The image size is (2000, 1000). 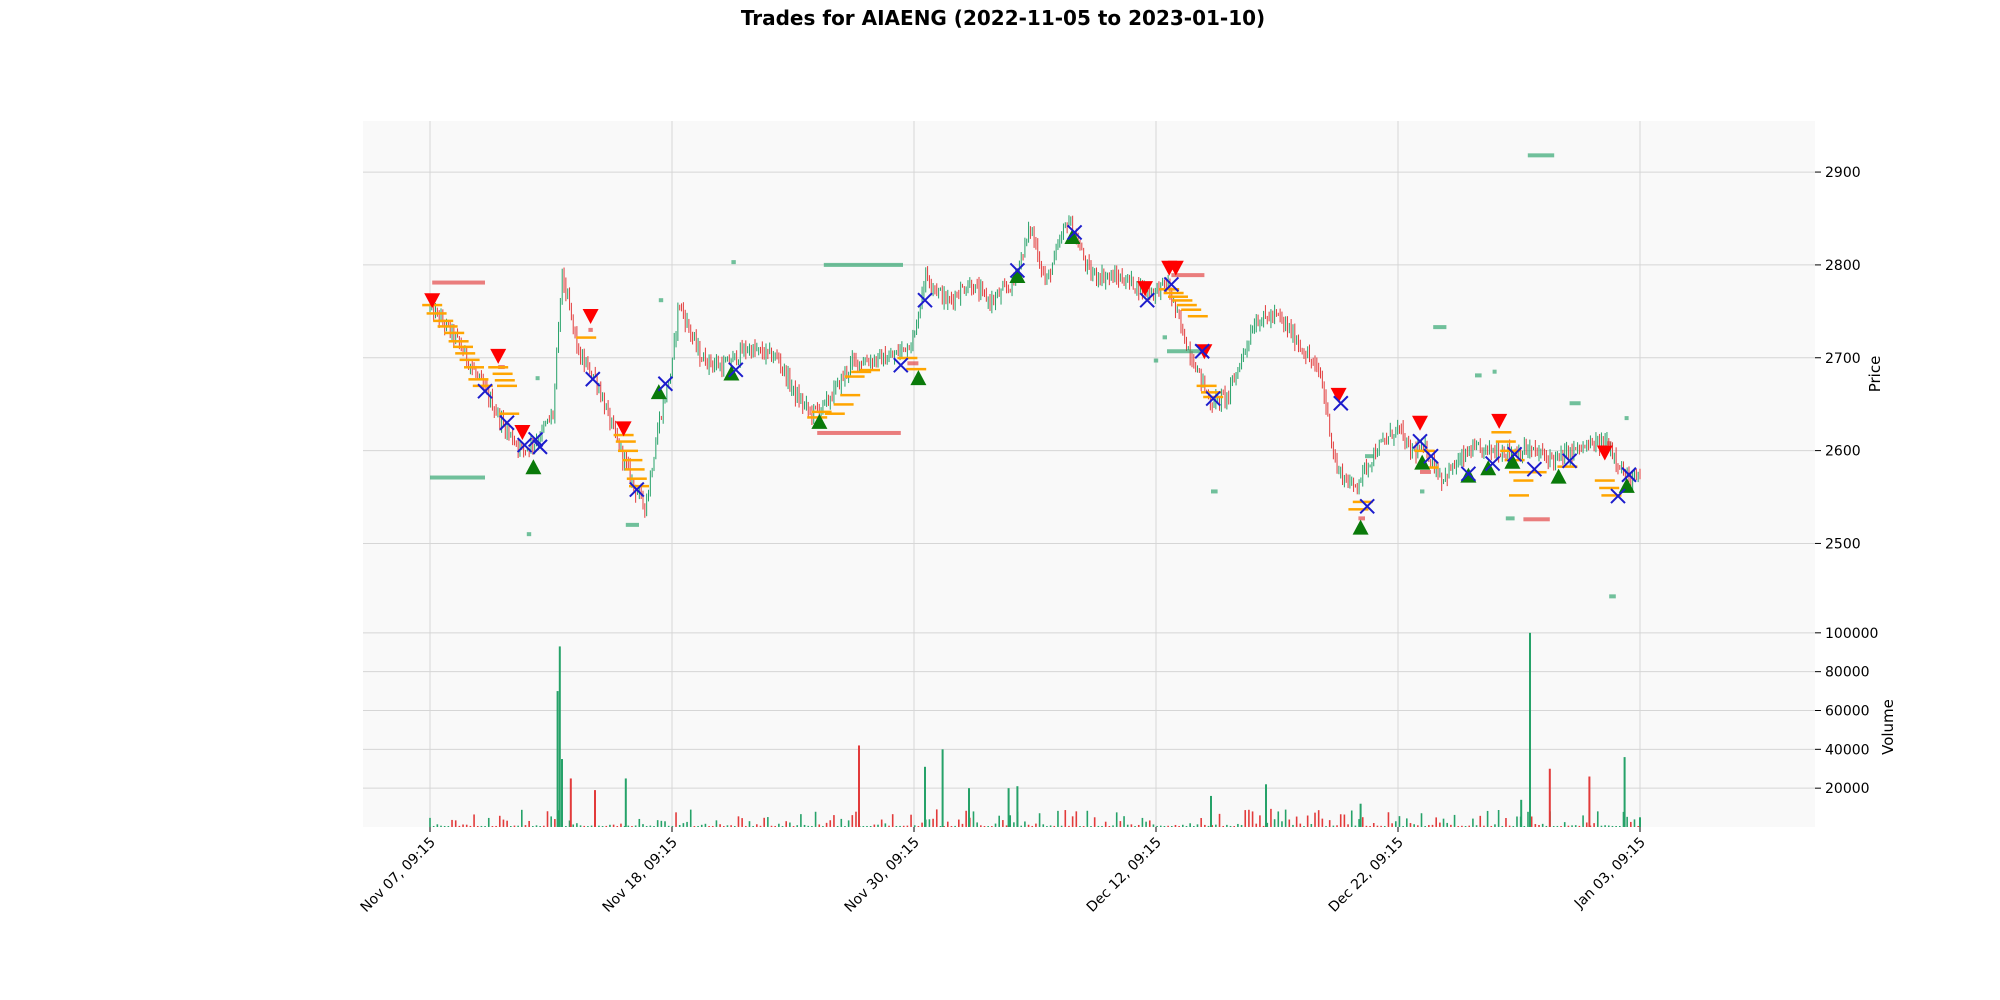 What do you see at coordinates (1847, 750) in the screenshot?
I see `volume-tick-label: 40000` at bounding box center [1847, 750].